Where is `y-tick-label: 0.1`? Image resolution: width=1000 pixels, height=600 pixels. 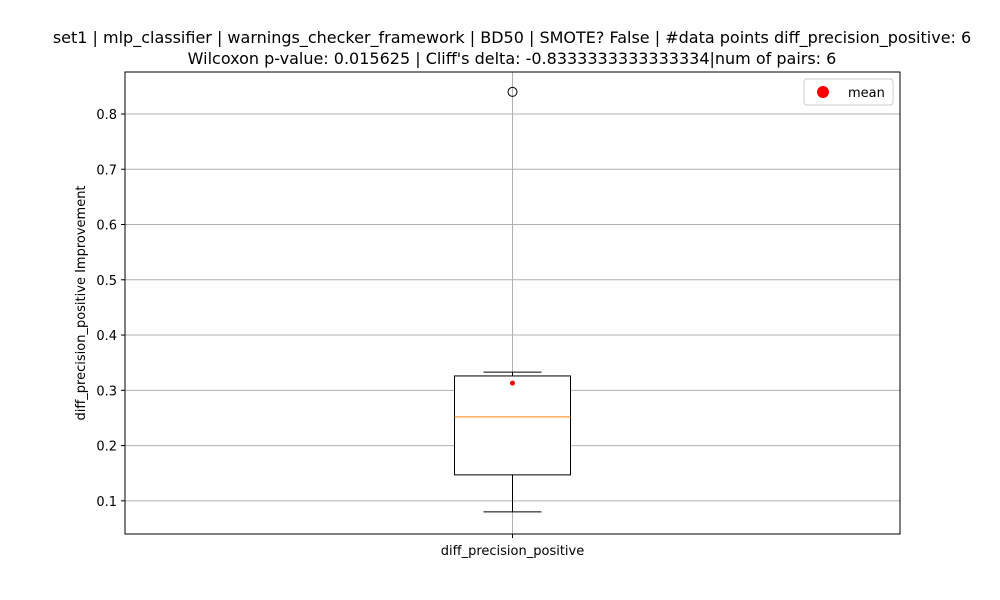
y-tick-label: 0.1 is located at coordinates (106, 502).